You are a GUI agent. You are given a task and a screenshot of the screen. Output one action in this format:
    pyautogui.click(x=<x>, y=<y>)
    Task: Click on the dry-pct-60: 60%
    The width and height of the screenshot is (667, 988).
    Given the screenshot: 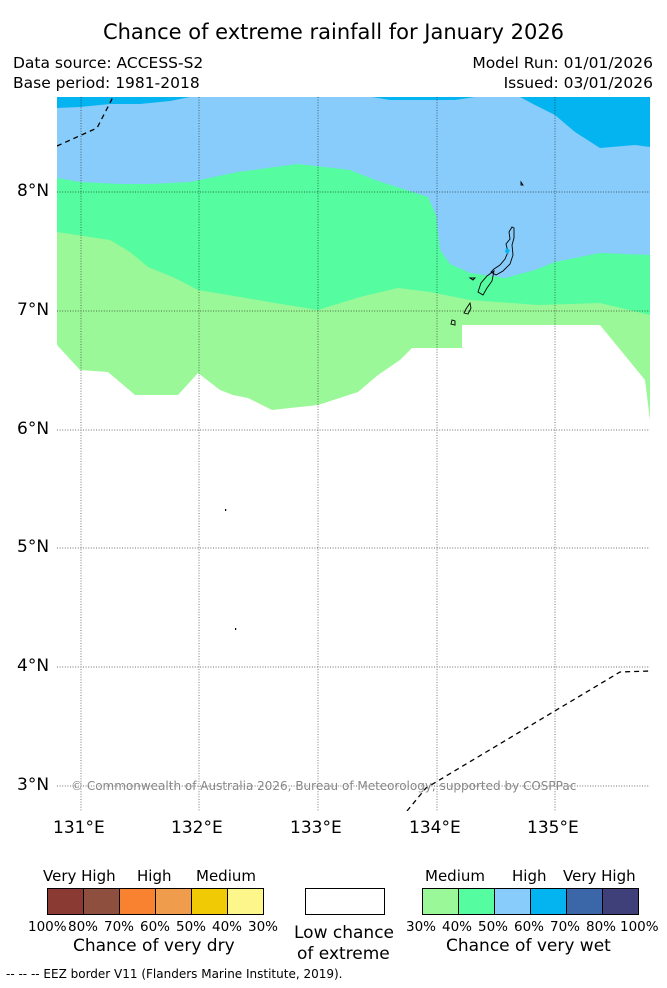 What is the action you would take?
    pyautogui.click(x=155, y=927)
    